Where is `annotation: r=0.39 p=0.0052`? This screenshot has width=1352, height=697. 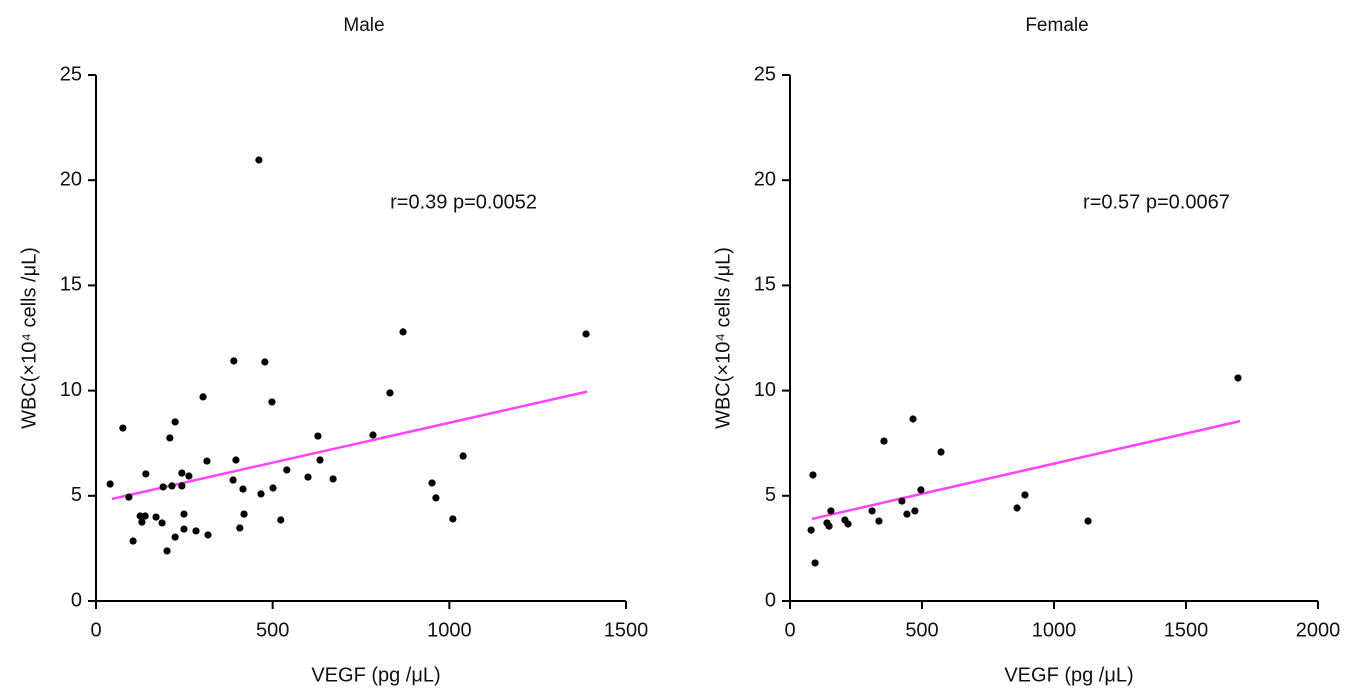
annotation: r=0.39 p=0.0052 is located at coordinates (463, 202).